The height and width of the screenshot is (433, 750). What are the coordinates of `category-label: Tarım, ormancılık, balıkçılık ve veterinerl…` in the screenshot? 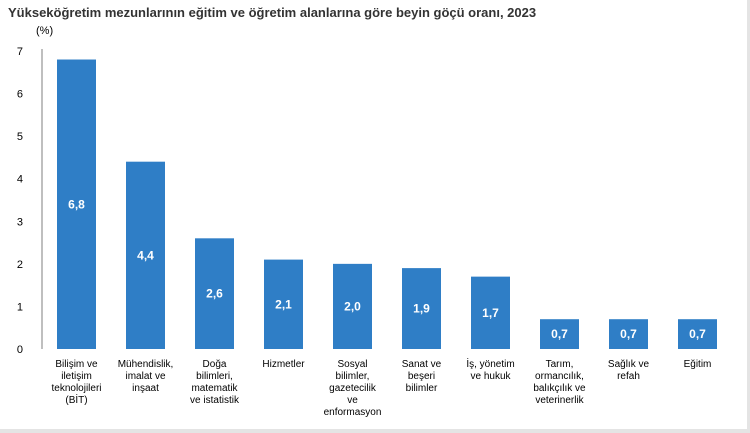 It's located at (559, 382).